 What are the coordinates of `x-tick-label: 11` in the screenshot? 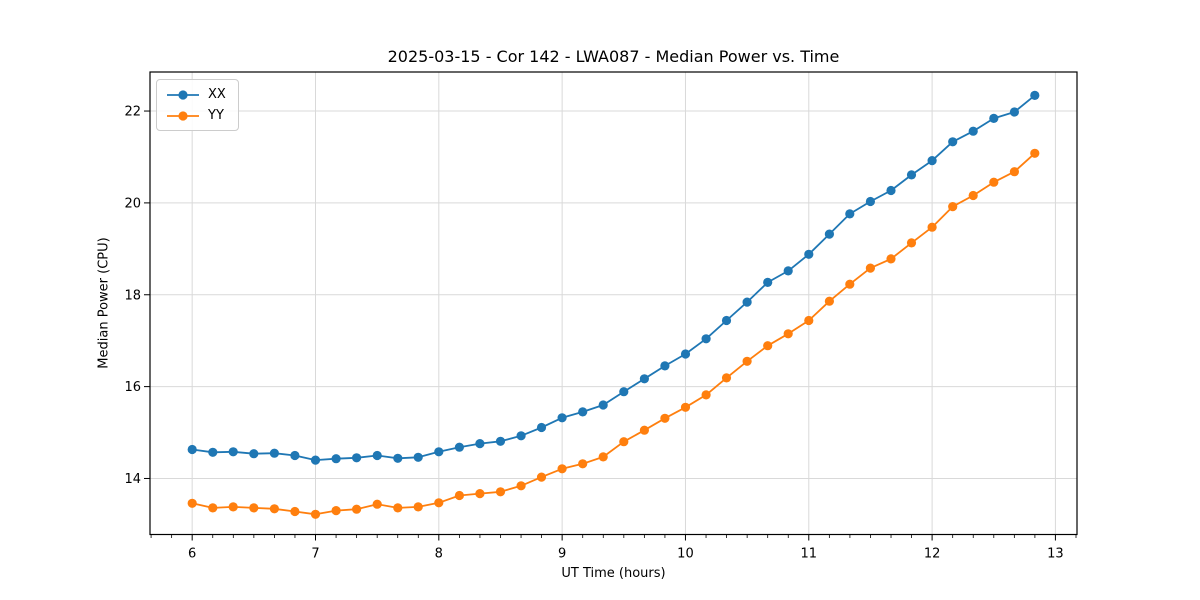 It's located at (809, 554).